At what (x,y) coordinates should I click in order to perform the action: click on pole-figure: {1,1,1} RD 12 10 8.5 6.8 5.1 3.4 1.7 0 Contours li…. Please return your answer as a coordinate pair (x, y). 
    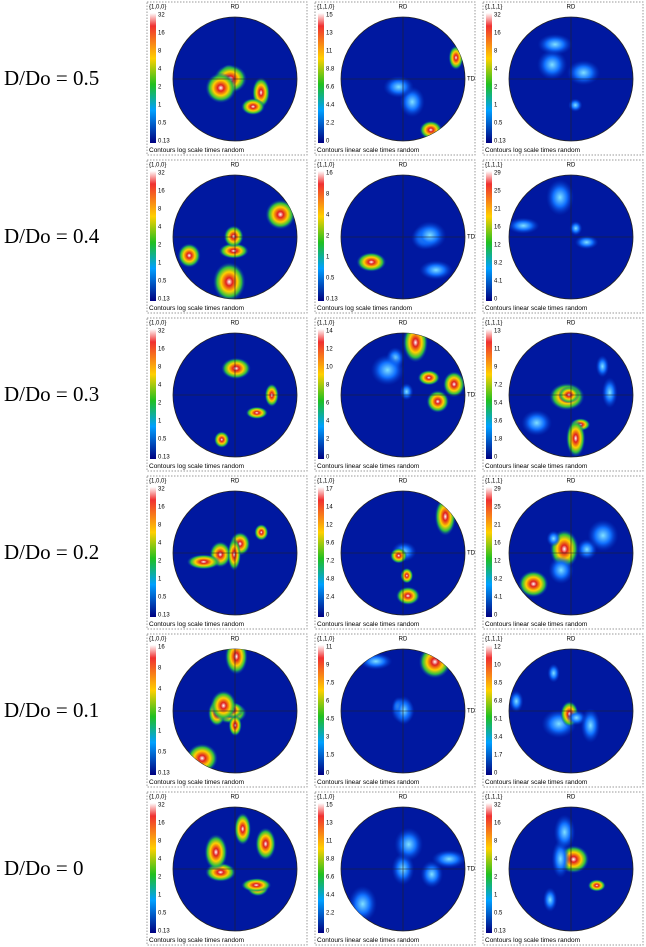
    Looking at the image, I should click on (563, 710).